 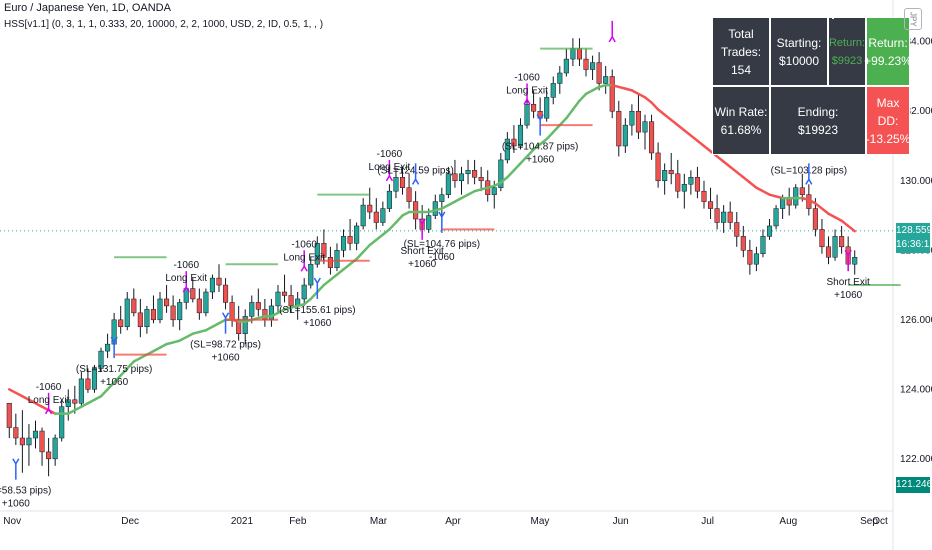 I want to click on price-tick-label: 134.000, so click(x=916, y=42).